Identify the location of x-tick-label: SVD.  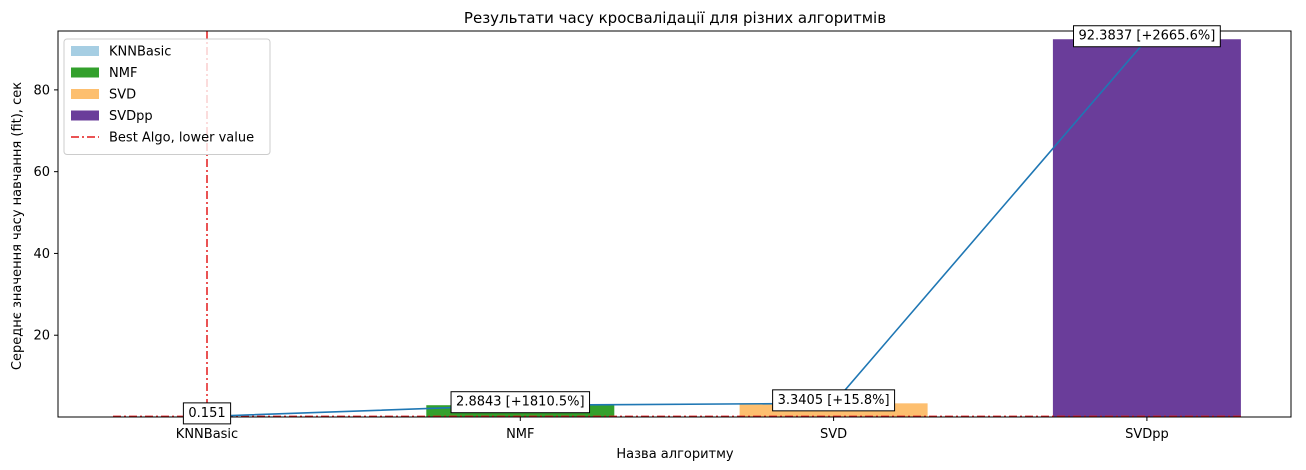
(833, 434).